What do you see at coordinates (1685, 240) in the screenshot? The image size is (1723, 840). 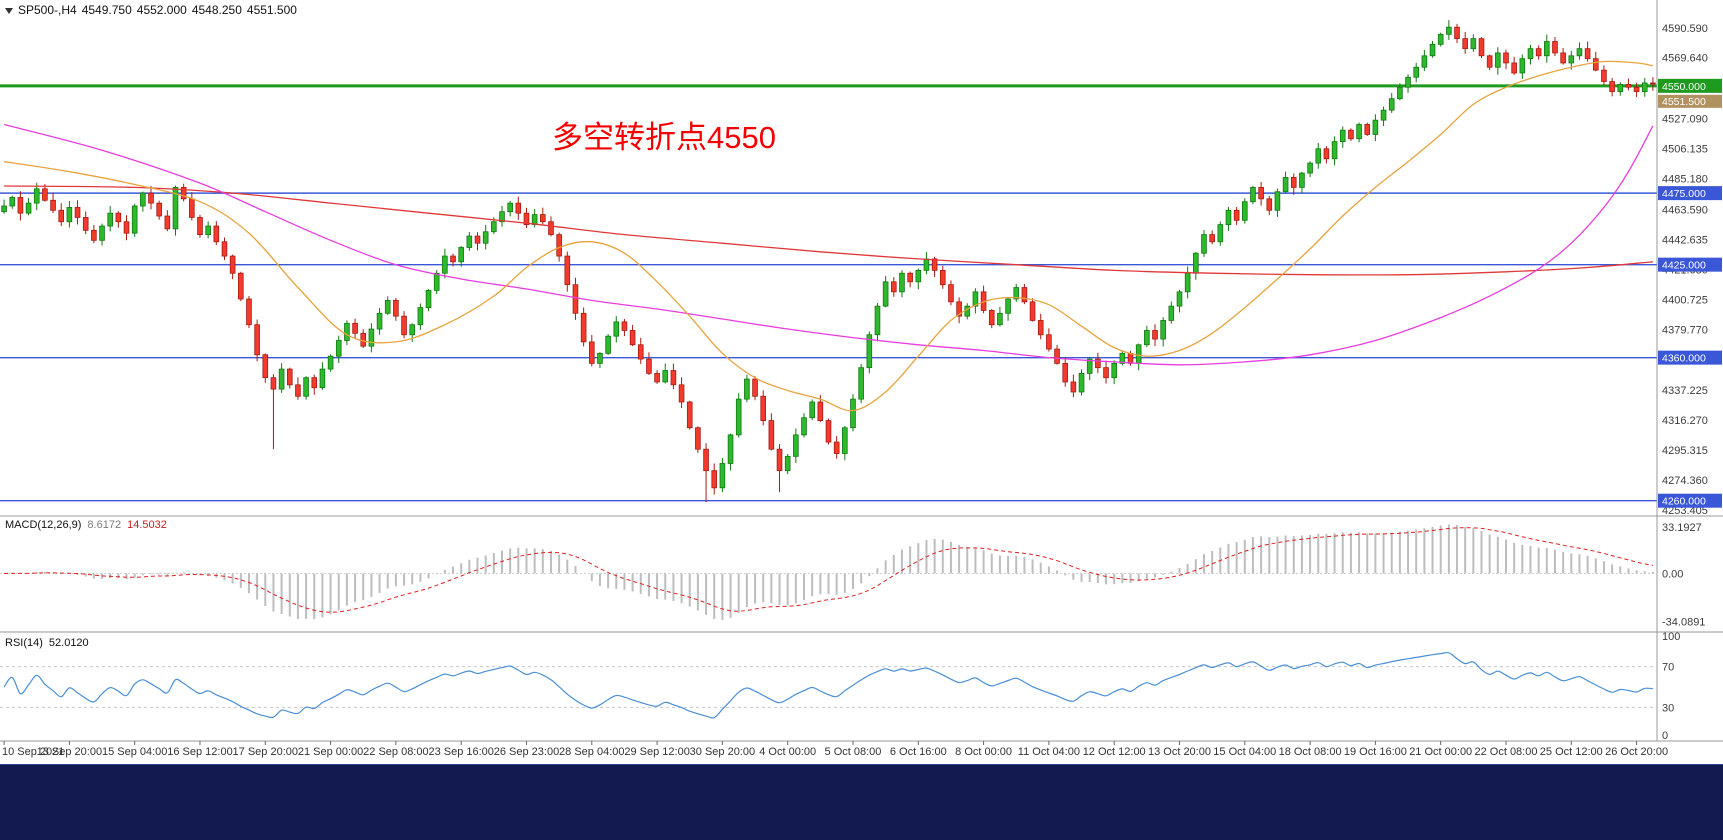 I see `price-axis-label: 4442.635` at bounding box center [1685, 240].